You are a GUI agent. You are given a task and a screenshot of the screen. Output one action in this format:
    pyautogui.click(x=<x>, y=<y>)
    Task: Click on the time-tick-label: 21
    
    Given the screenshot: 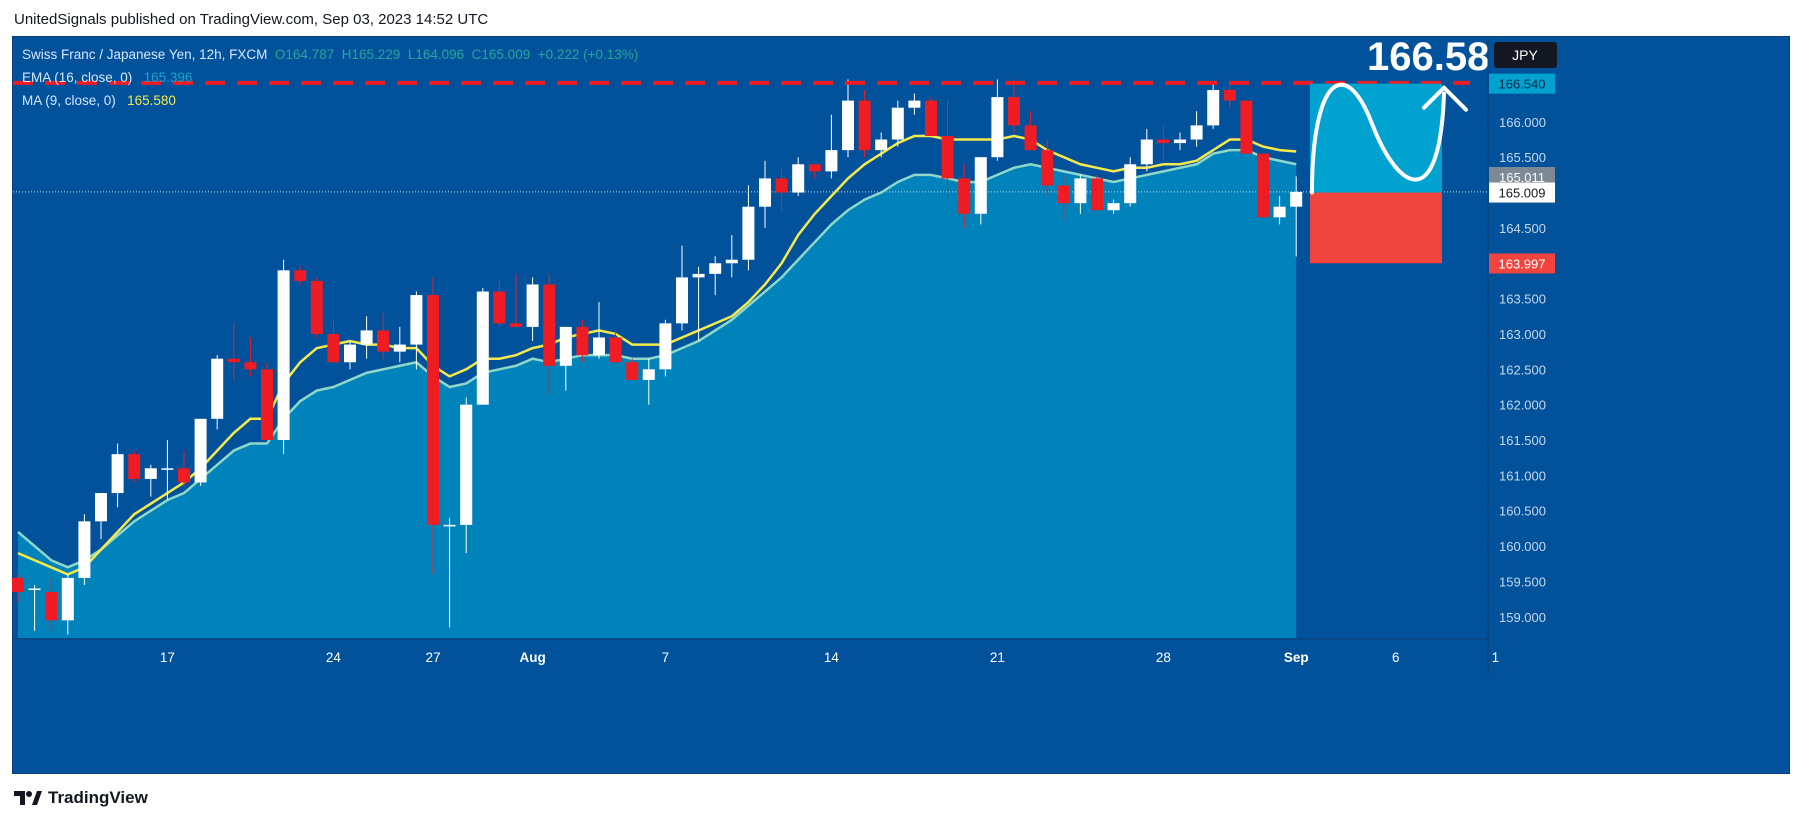 What is the action you would take?
    pyautogui.click(x=997, y=657)
    